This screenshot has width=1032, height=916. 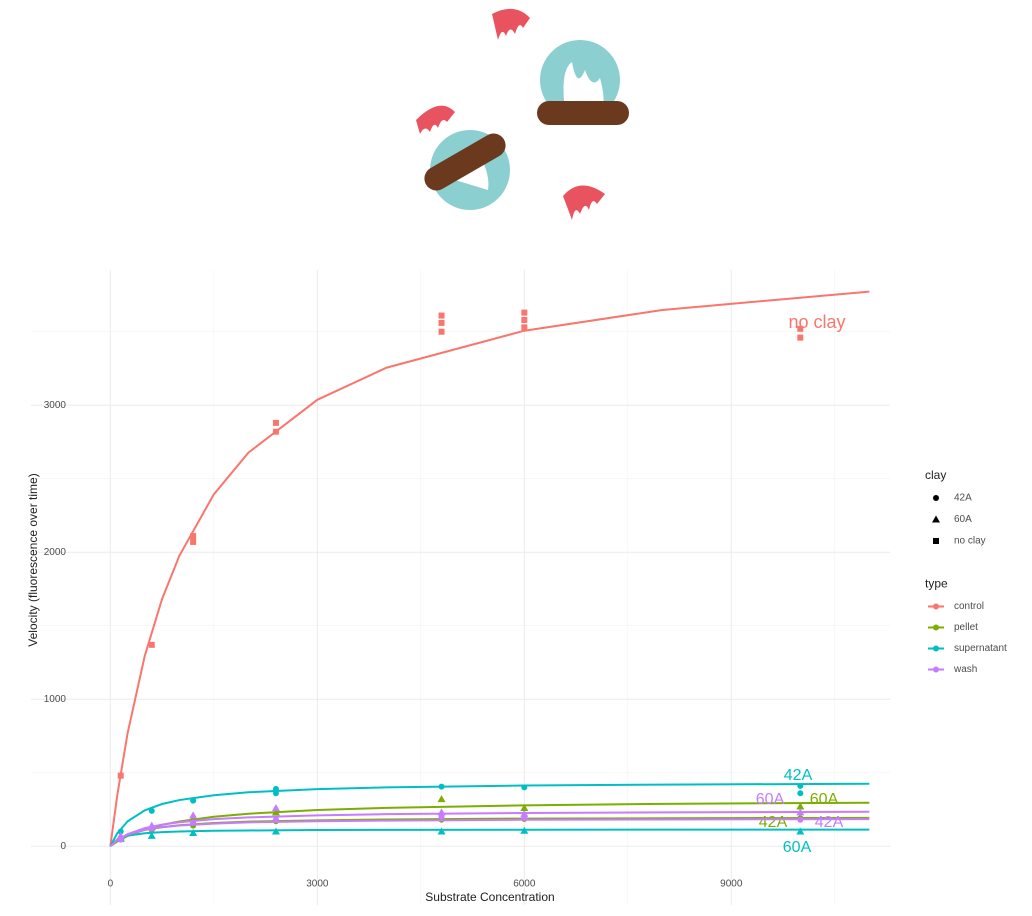 I want to click on legend-label: 60A, so click(x=963, y=519).